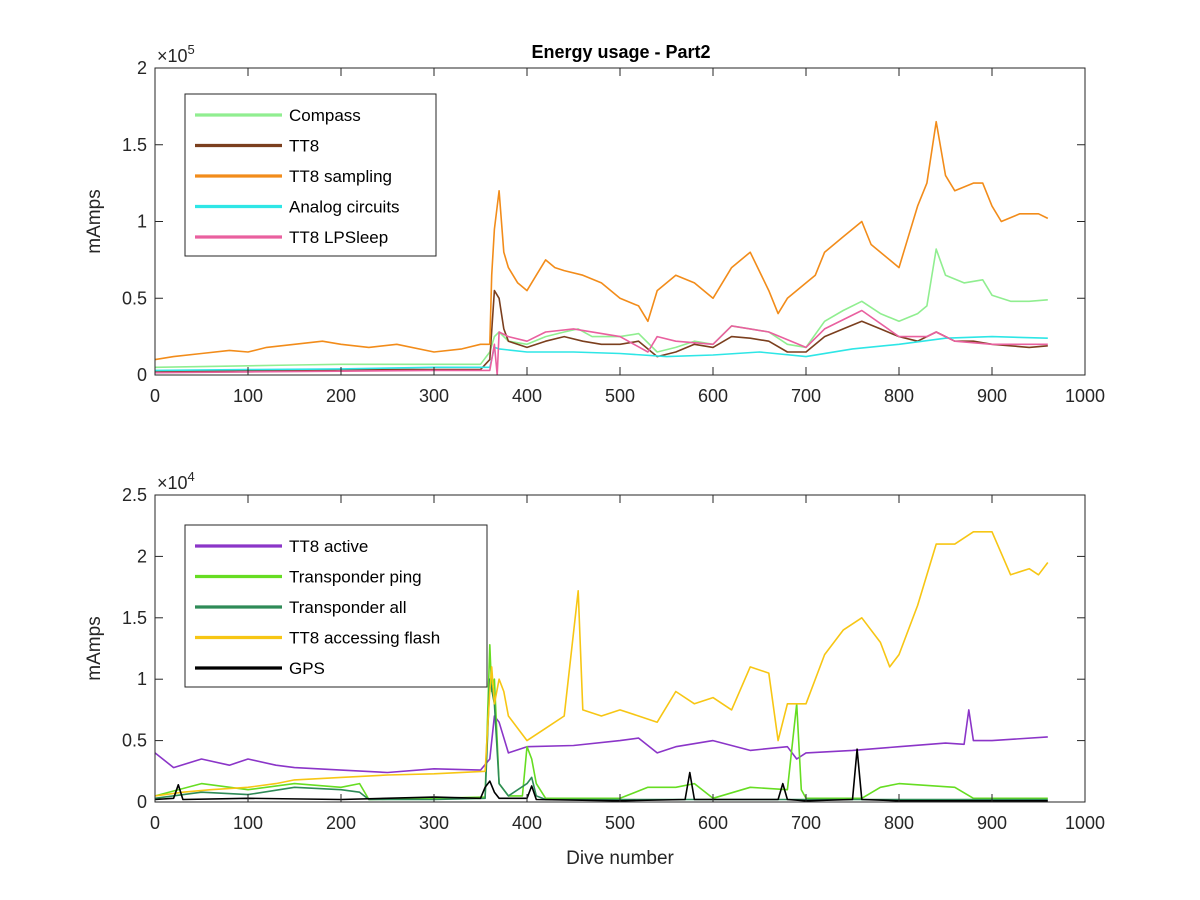 The height and width of the screenshot is (900, 1200). What do you see at coordinates (176, 54) in the screenshot?
I see `y-exponent-label: ×10⁵` at bounding box center [176, 54].